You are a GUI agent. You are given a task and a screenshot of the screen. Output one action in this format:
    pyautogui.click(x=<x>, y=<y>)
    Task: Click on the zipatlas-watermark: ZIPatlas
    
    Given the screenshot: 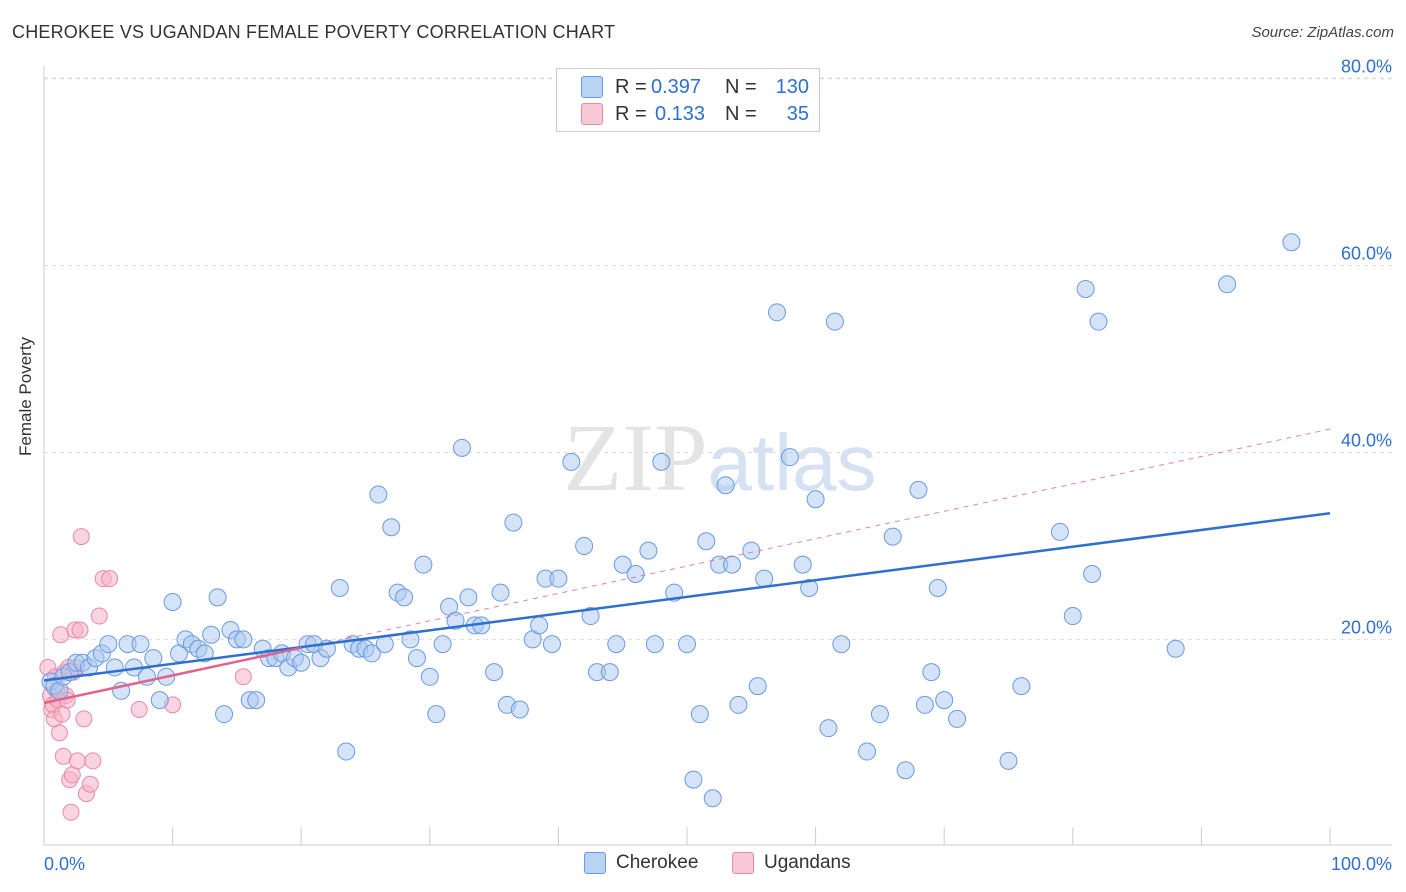 What is the action you would take?
    pyautogui.click(x=720, y=457)
    